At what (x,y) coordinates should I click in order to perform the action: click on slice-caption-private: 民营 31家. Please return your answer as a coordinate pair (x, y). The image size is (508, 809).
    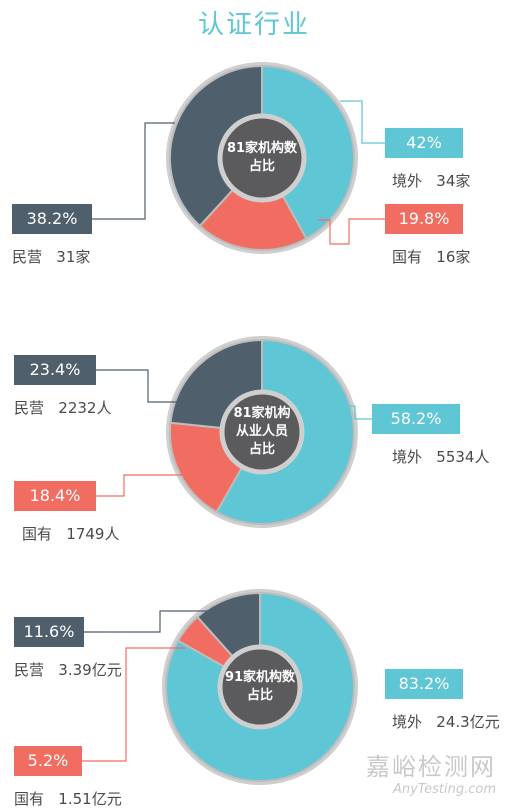
    Looking at the image, I should click on (51, 257).